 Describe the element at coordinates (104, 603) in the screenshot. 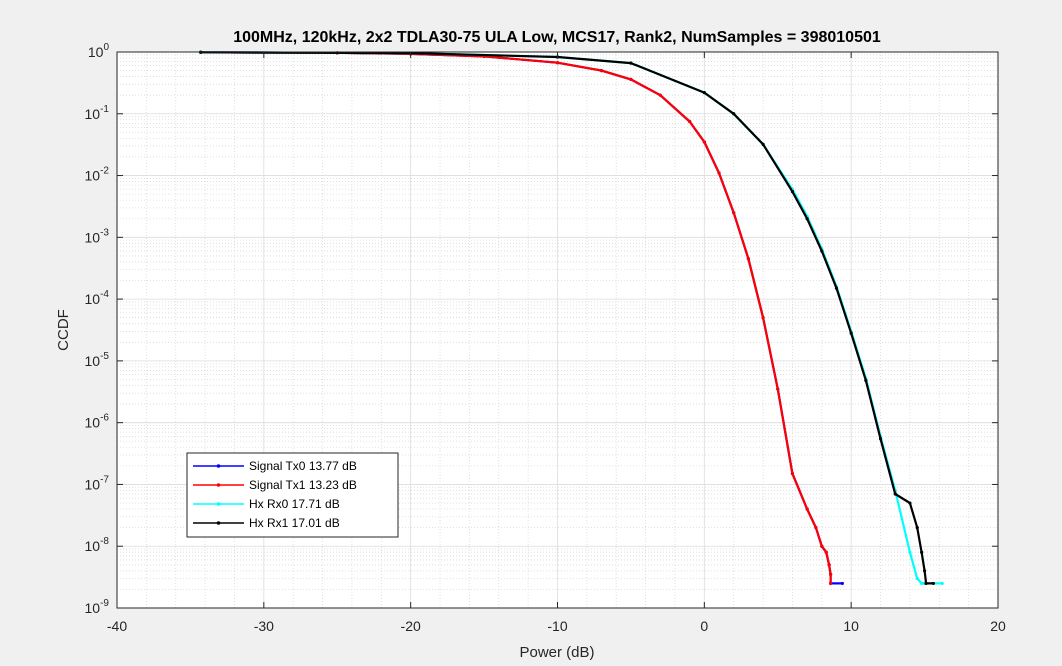

I see `y-tick-exponent: -9` at that location.